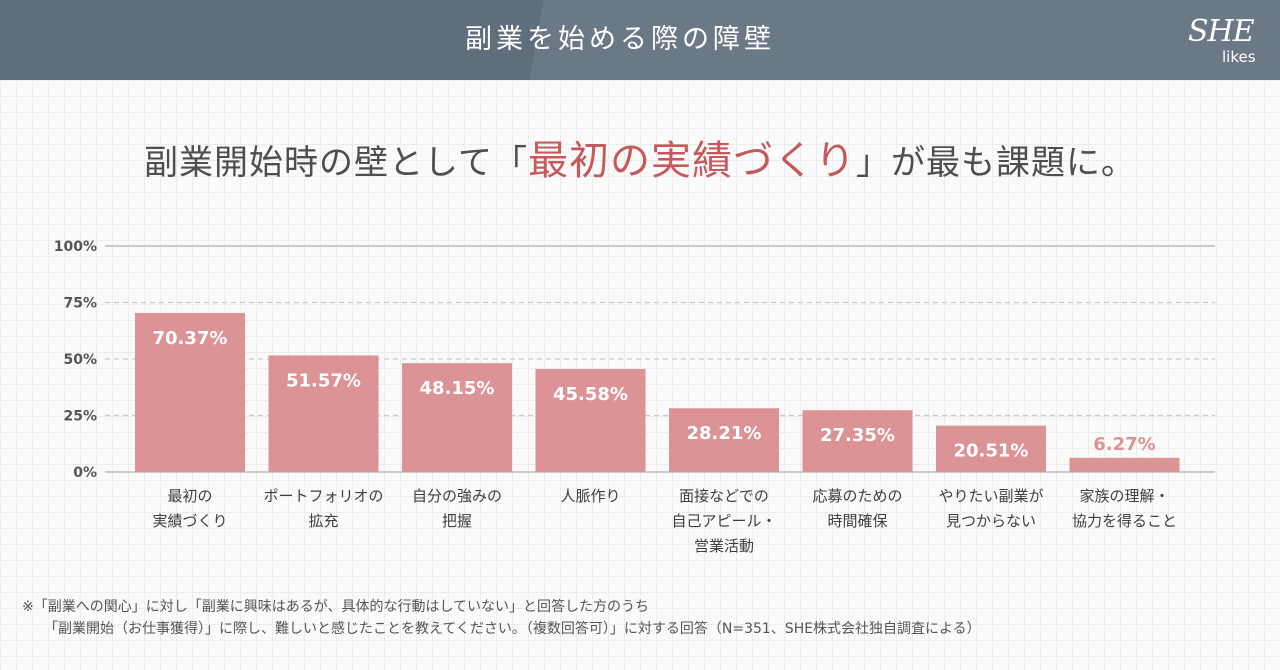 This screenshot has height=670, width=1280. What do you see at coordinates (323, 380) in the screenshot?
I see `data-label: 51.57%` at bounding box center [323, 380].